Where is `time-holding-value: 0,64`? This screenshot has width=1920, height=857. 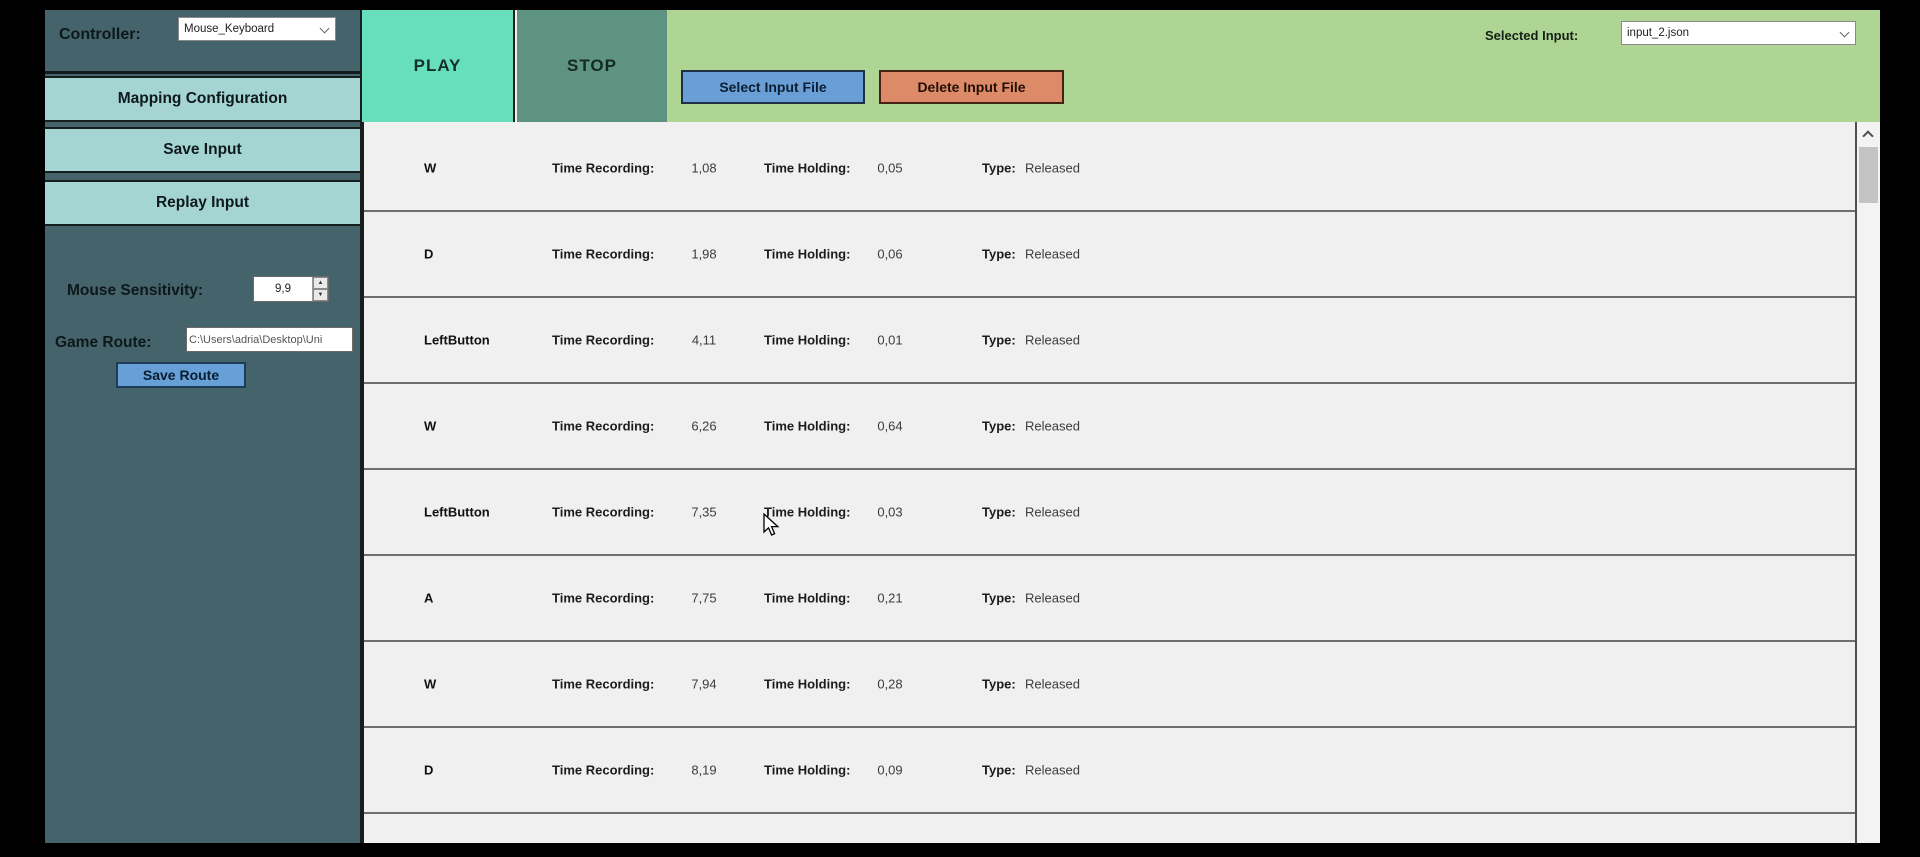 time-holding-value: 0,64 is located at coordinates (890, 426).